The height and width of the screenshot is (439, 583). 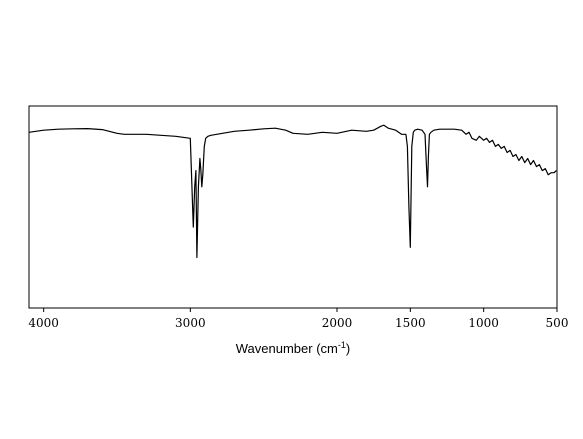 I want to click on x-tick-label: 1000, so click(x=483, y=323).